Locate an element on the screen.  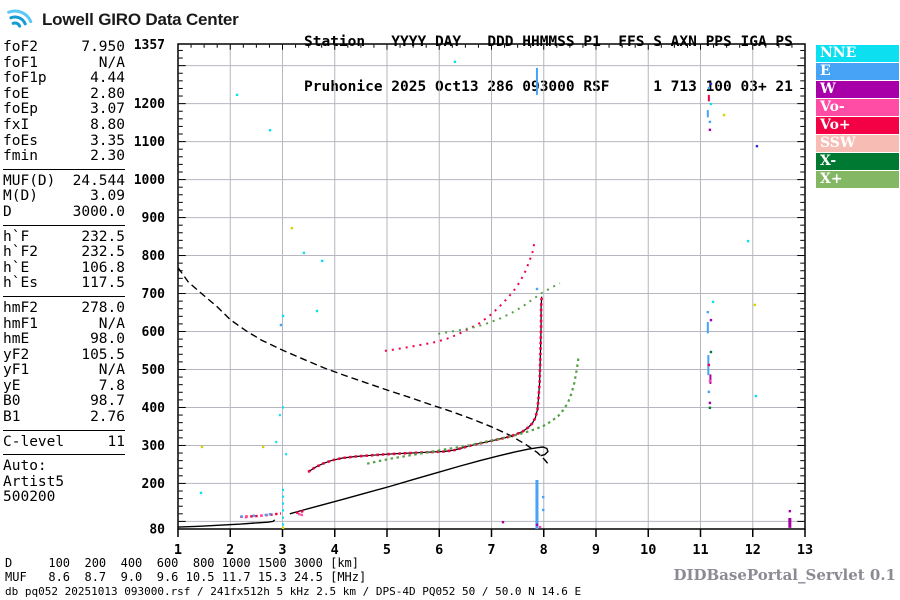
svg-text: 600 is located at coordinates (154, 332).